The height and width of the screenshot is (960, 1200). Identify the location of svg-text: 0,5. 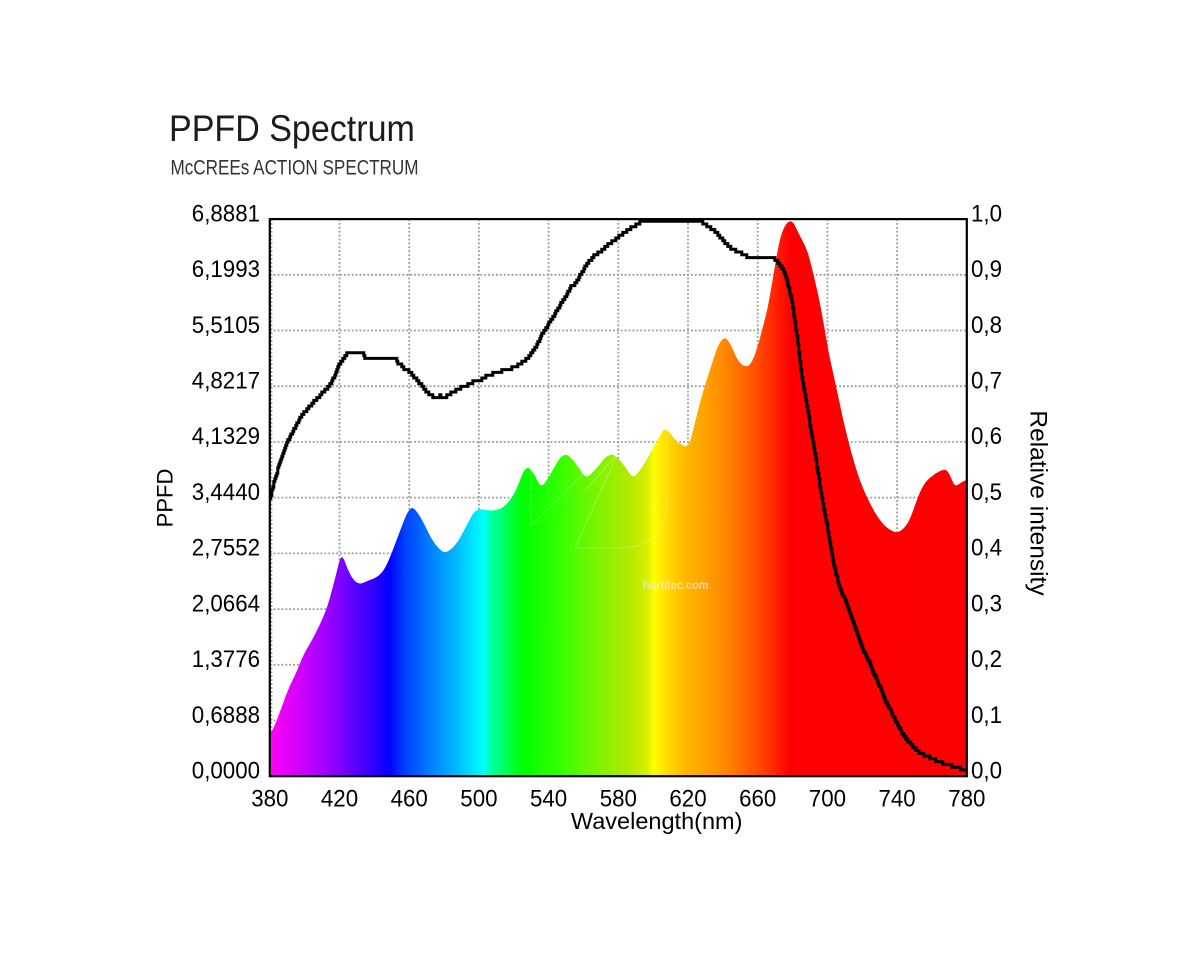
(986, 491).